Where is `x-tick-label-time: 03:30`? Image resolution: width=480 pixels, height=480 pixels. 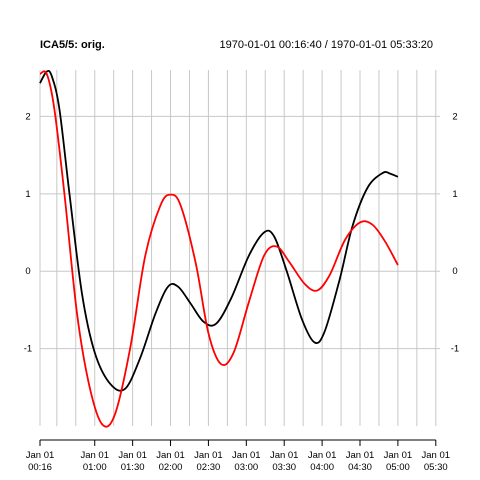
x-tick-label-time: 03:30 is located at coordinates (284, 467).